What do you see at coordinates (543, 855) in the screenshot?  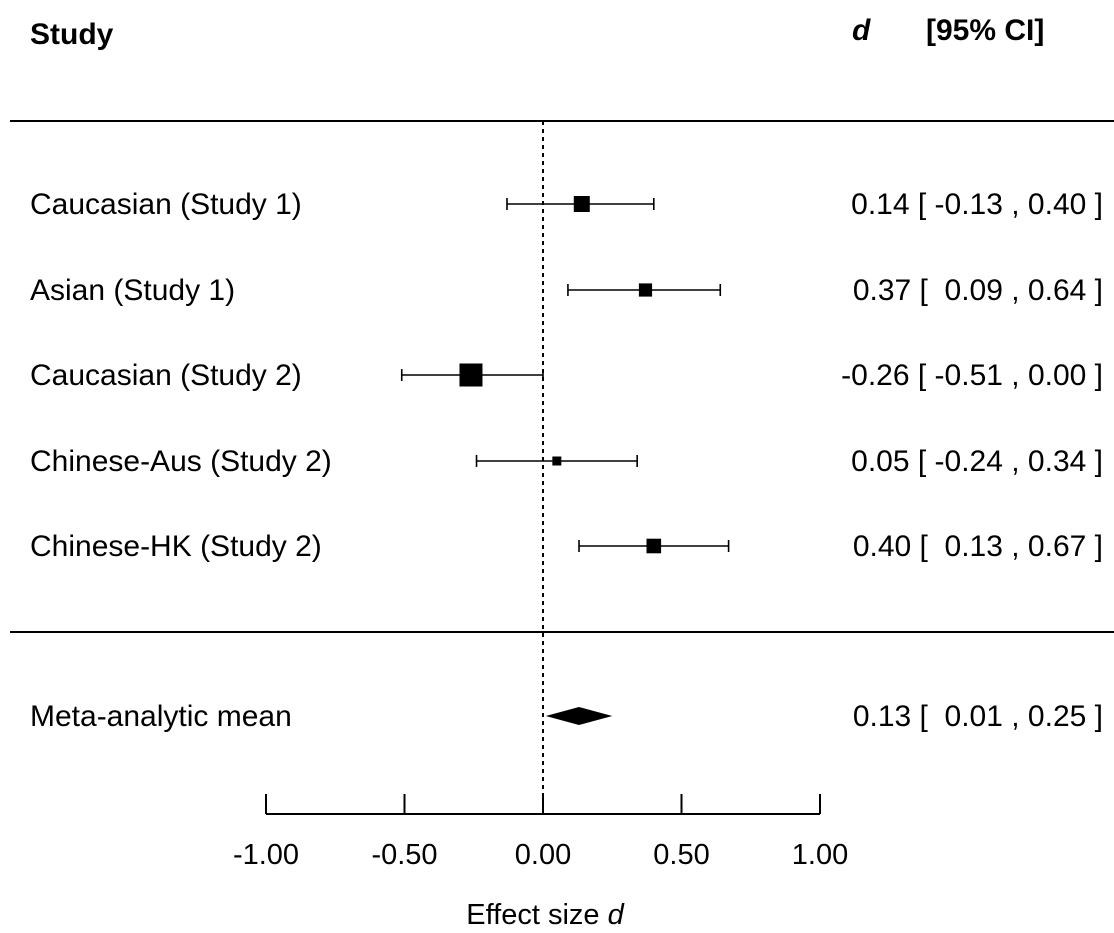 I see `x-tick-label: 0.00` at bounding box center [543, 855].